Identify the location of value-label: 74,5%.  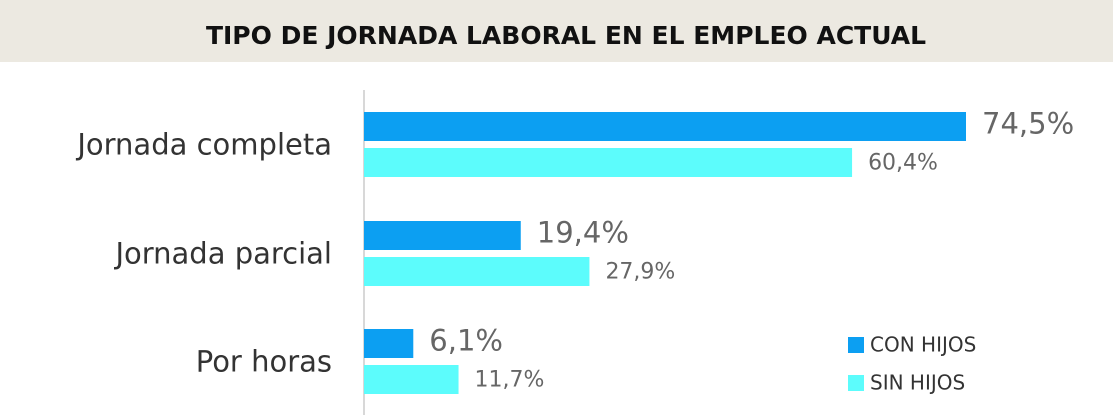
(1028, 124).